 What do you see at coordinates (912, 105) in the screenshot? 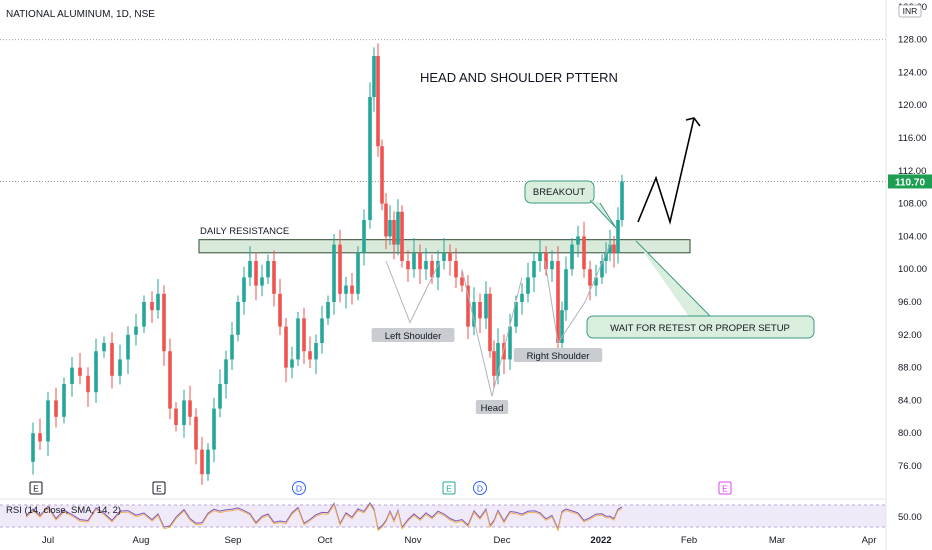
I see `y-tick-label: 120.00` at bounding box center [912, 105].